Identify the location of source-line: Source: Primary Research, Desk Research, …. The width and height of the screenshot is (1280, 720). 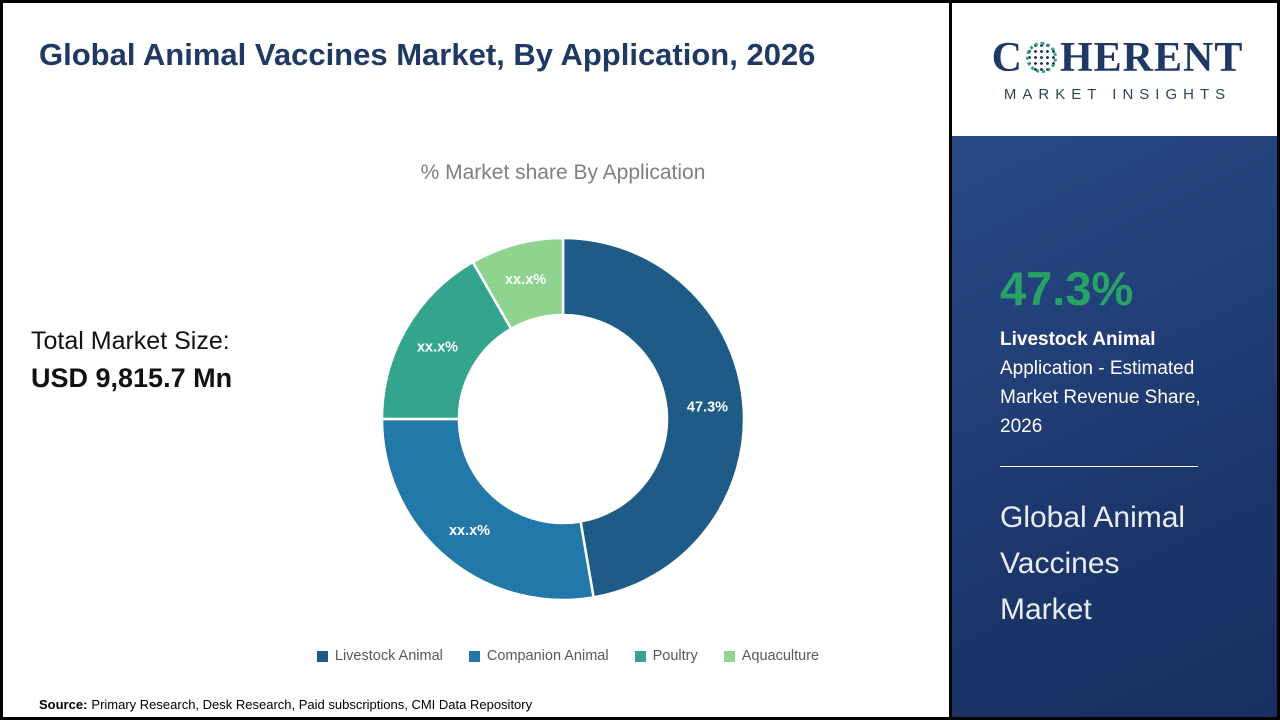
(285, 704).